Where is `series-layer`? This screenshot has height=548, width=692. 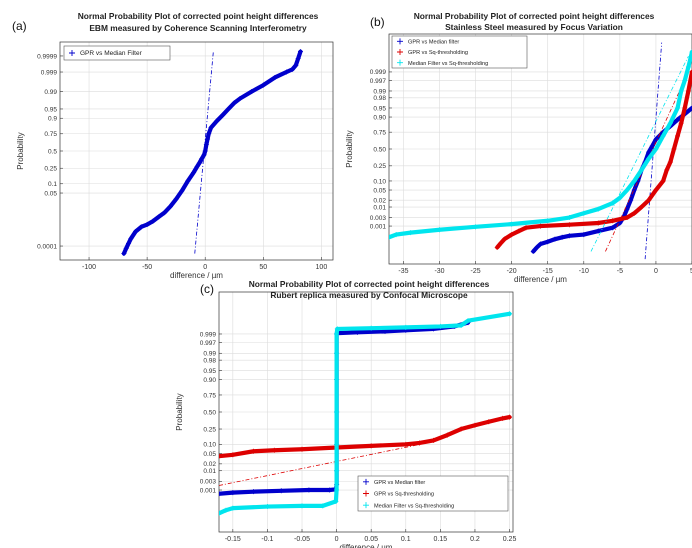
series-layer is located at coordinates (212, 153).